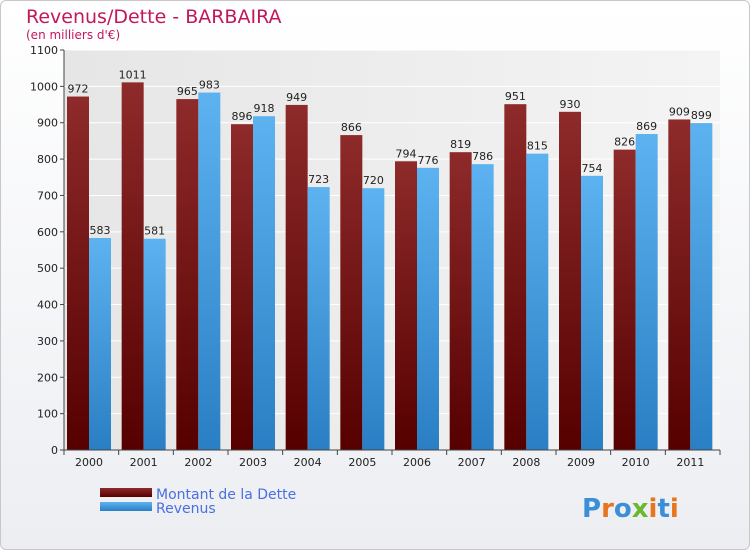  I want to click on x-tick-label: 2001, so click(144, 462).